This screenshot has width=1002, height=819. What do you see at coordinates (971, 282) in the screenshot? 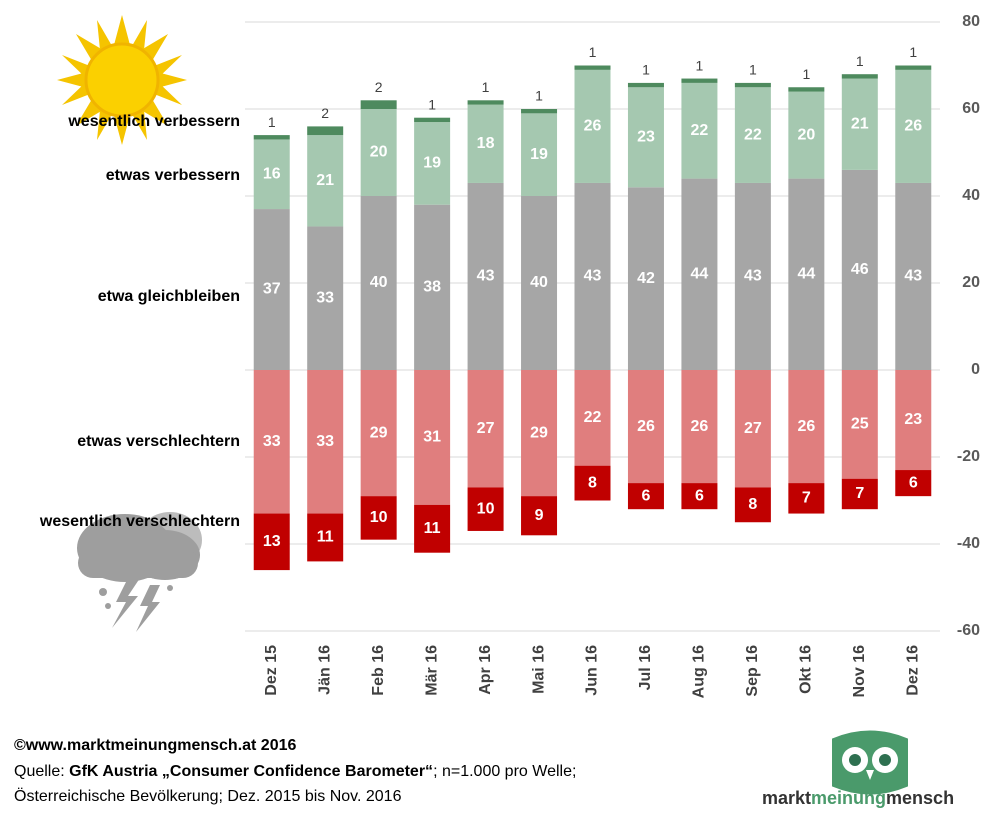
I see `y-tick-label: 20` at bounding box center [971, 282].